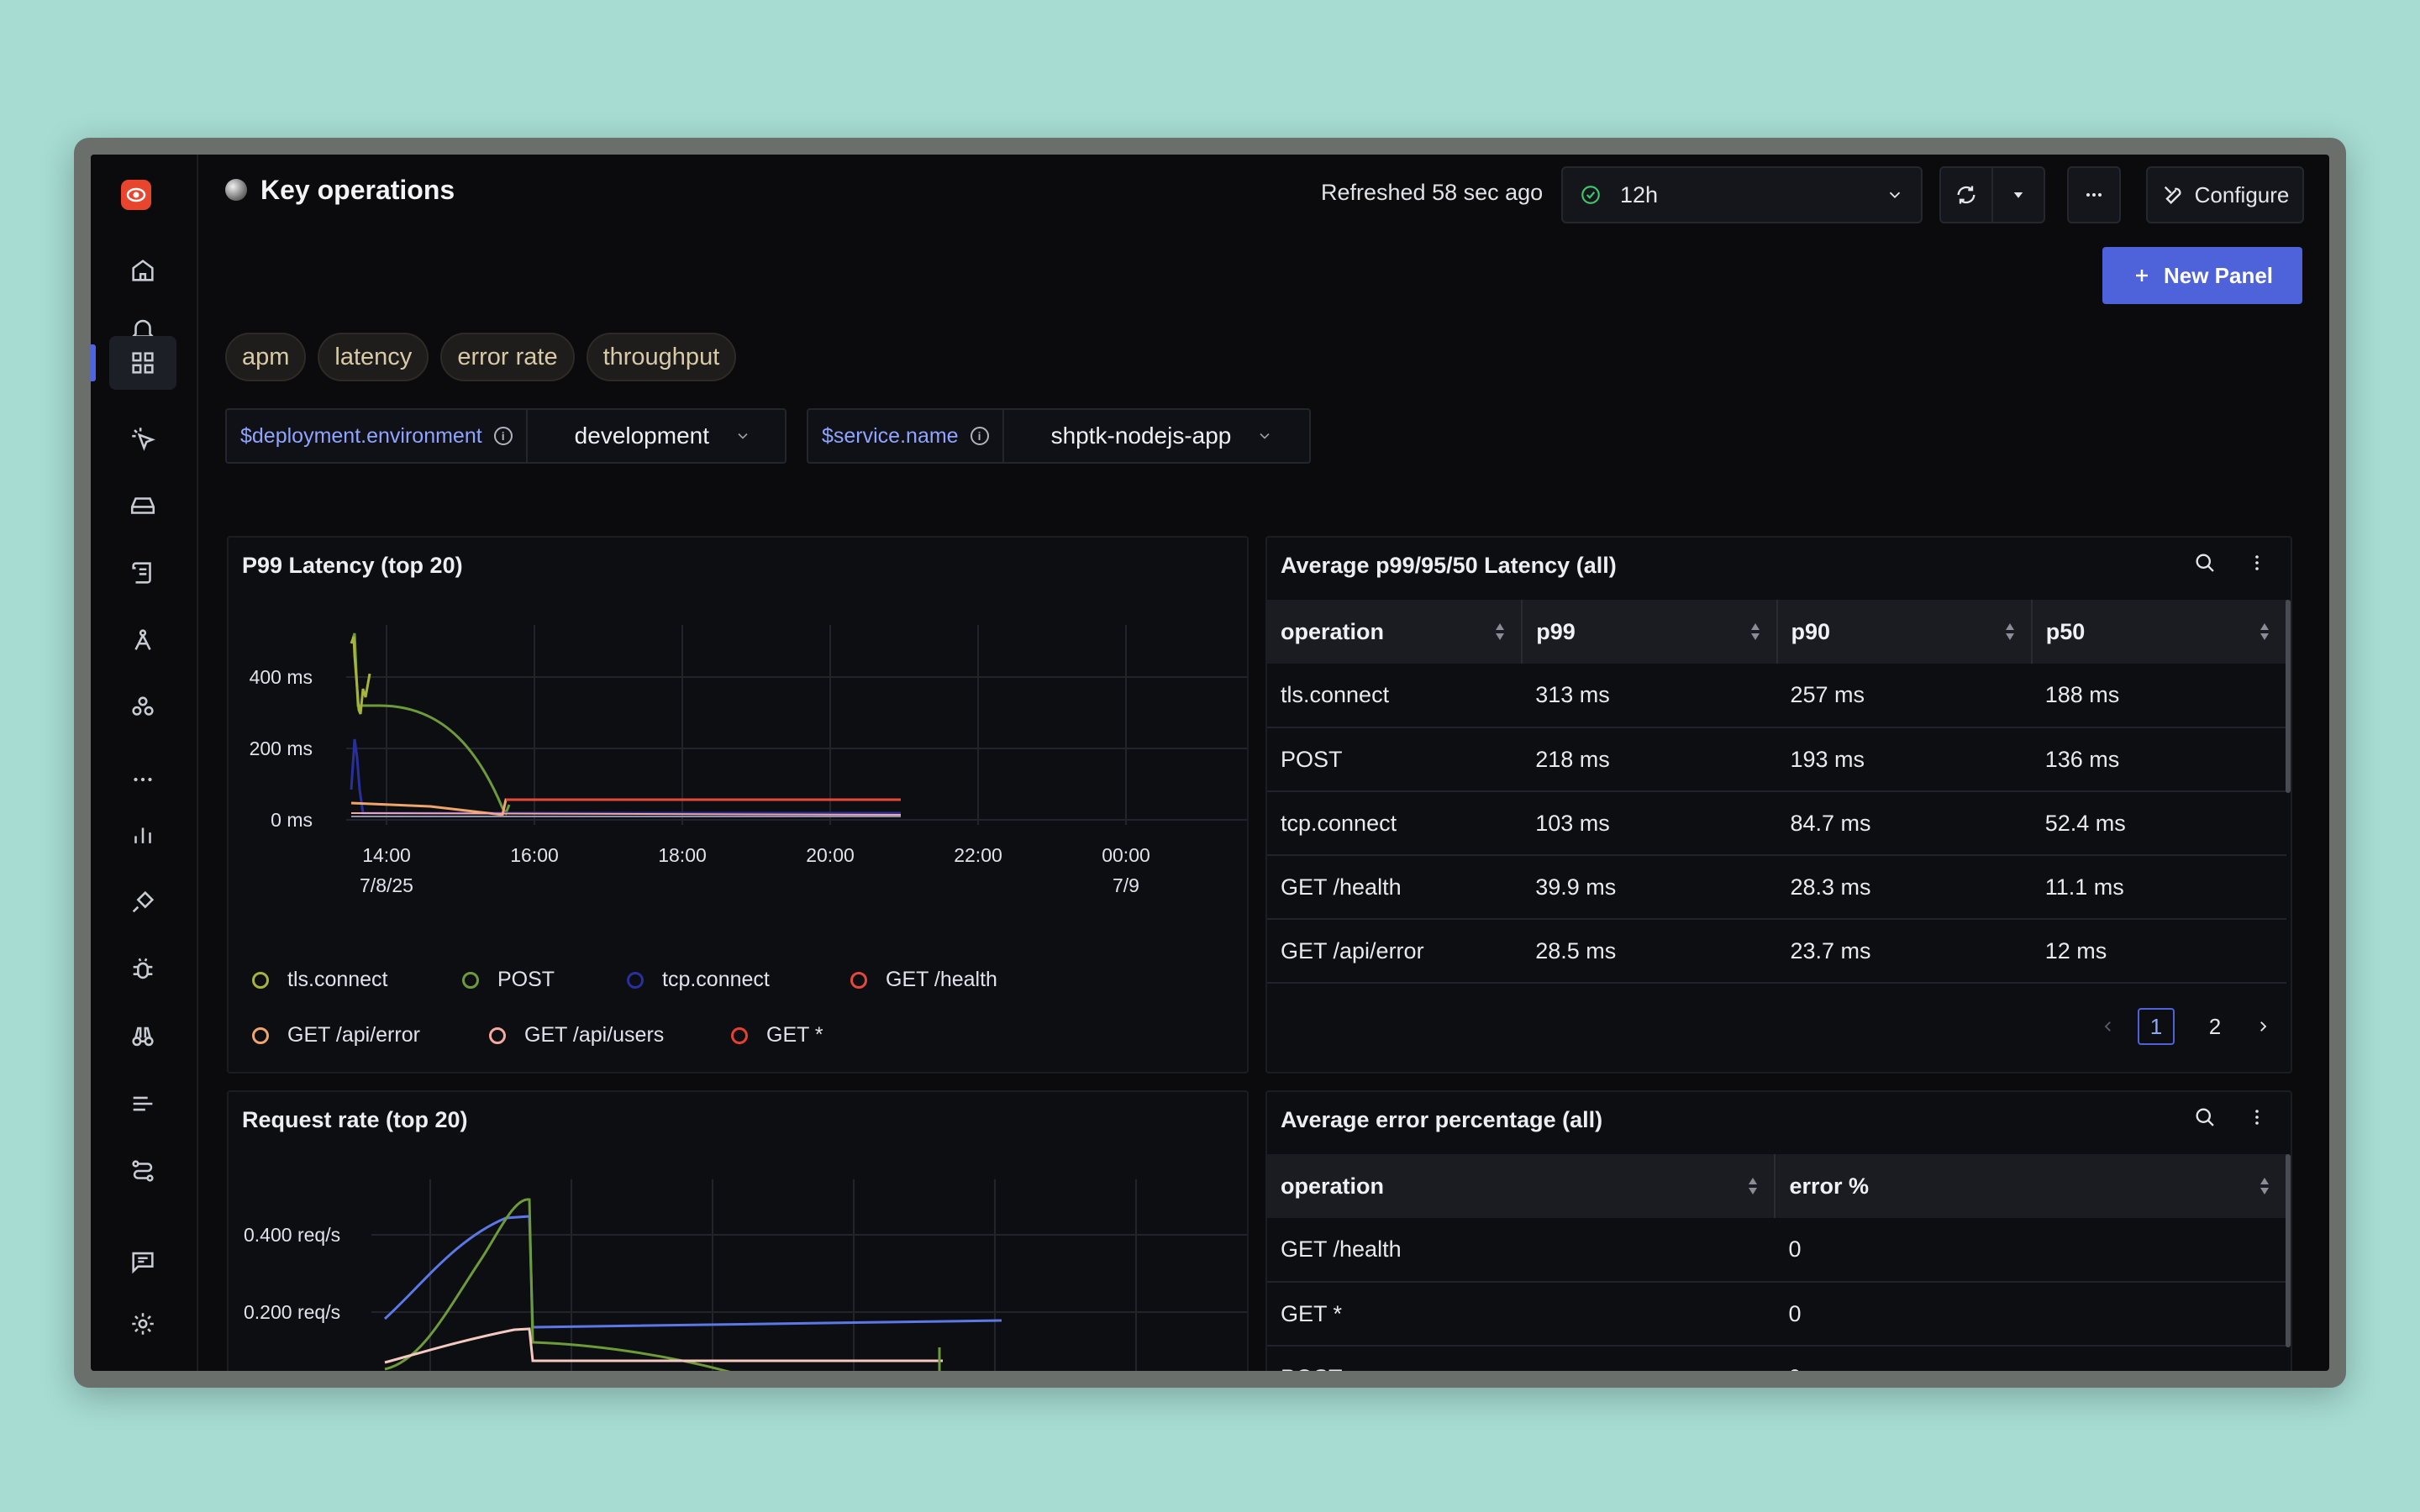 This screenshot has height=1512, width=2420. Describe the element at coordinates (2225, 194) in the screenshot. I see `configure-button: Configure` at that location.